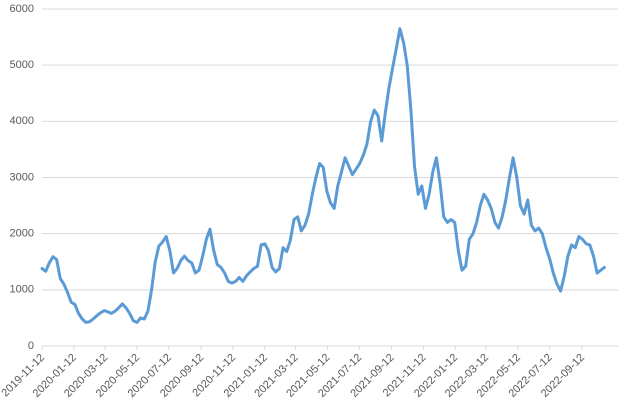 This screenshot has height=405, width=622. What do you see at coordinates (22, 9) in the screenshot?
I see `y-tick-label: 6000` at bounding box center [22, 9].